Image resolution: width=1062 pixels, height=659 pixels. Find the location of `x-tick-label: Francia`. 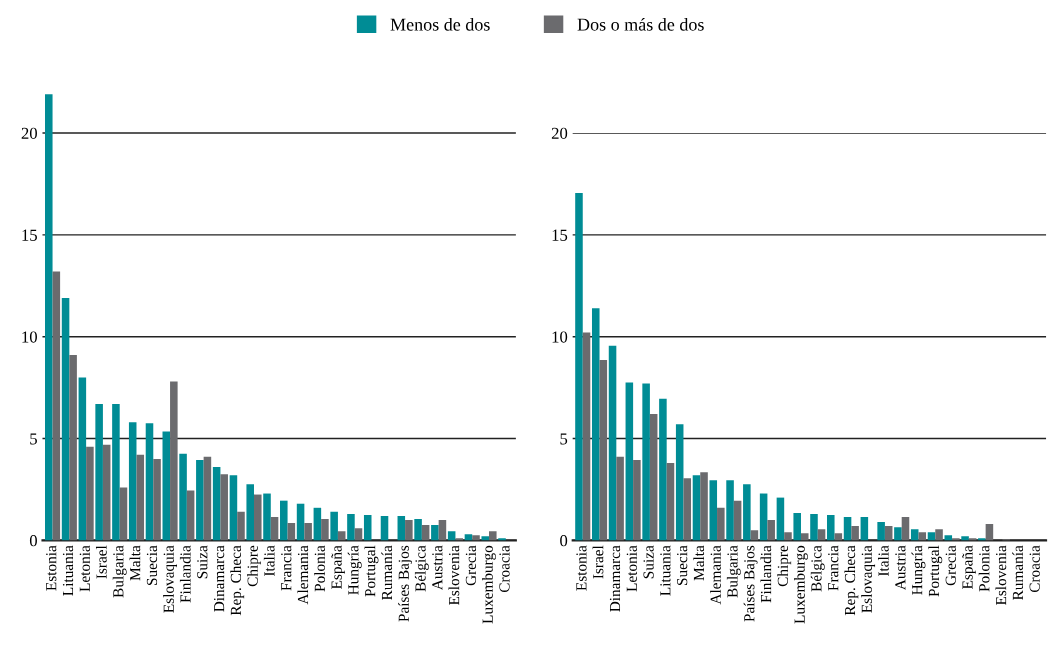

x-tick-label: Francia is located at coordinates (833, 568).